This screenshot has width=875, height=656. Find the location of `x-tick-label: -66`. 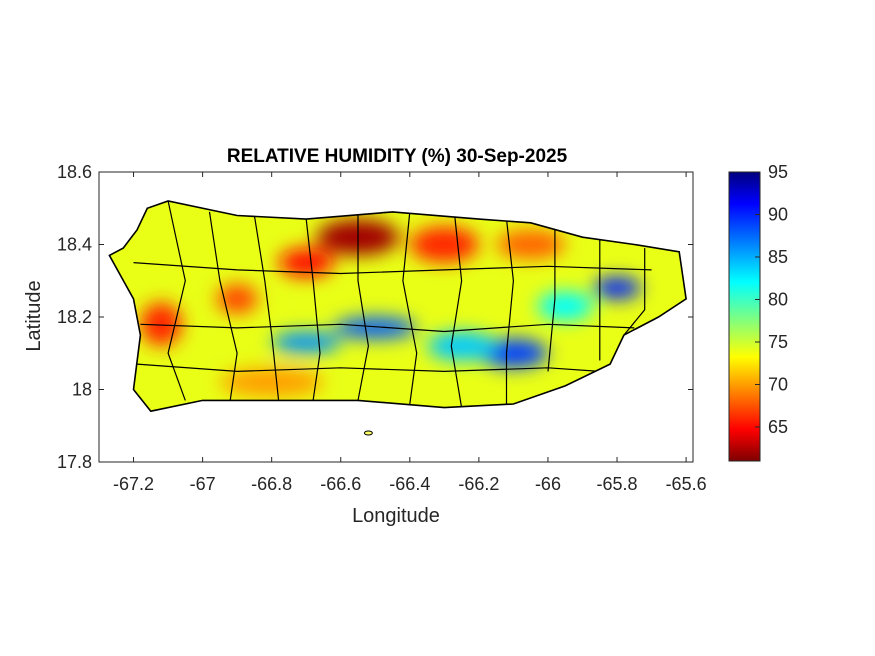

x-tick-label: -66 is located at coordinates (548, 484).